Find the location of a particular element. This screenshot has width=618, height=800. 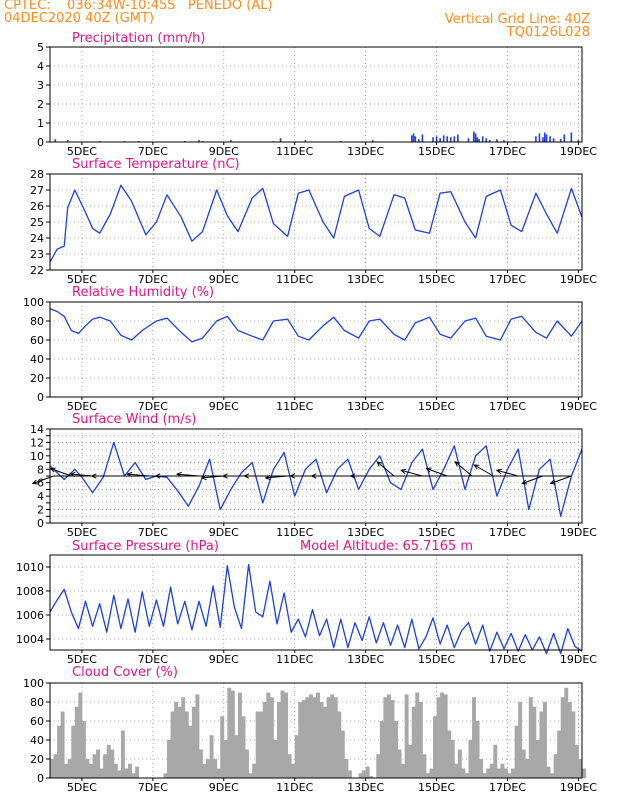

cloud-xtick-label: 15DEC is located at coordinates (436, 787).